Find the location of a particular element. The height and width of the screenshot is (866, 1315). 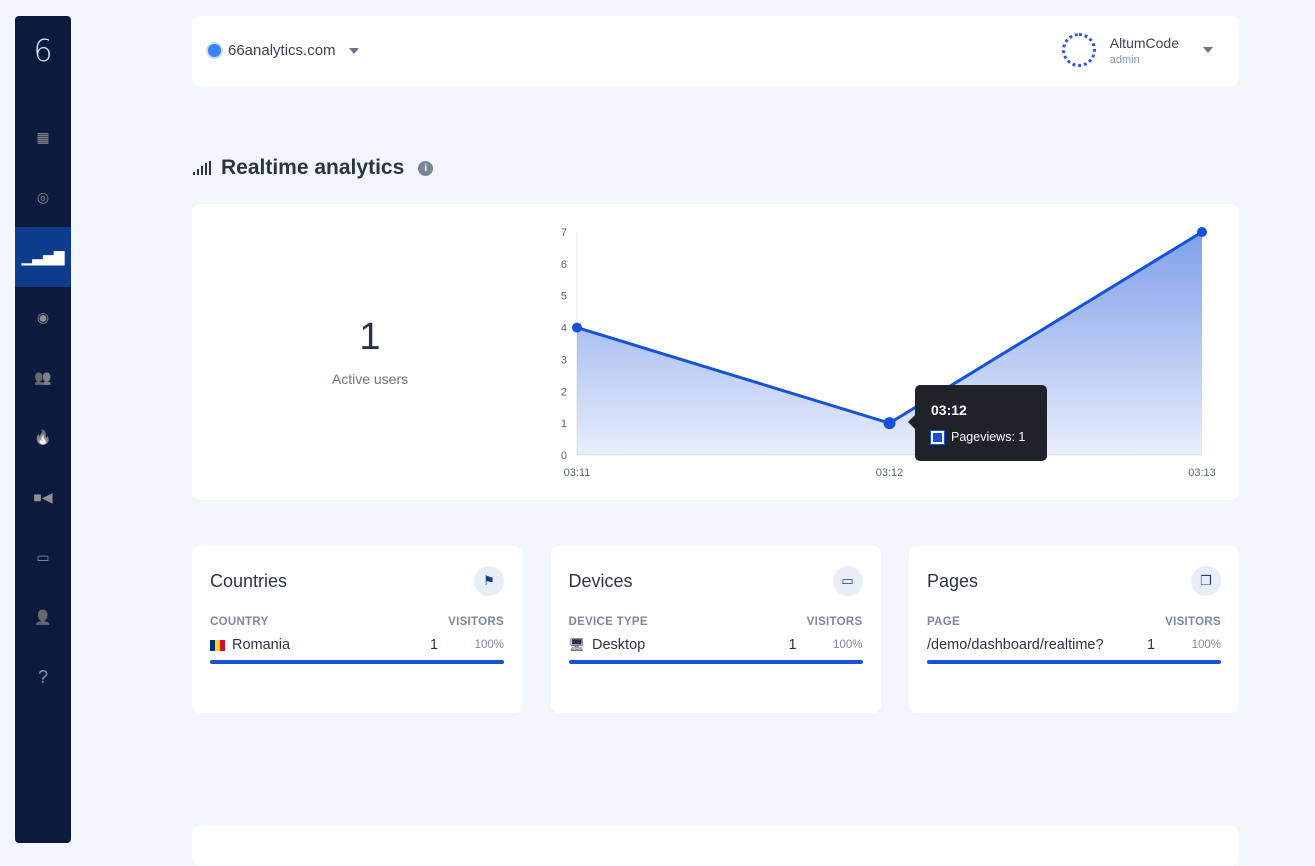

card-title: Pages is located at coordinates (953, 580).